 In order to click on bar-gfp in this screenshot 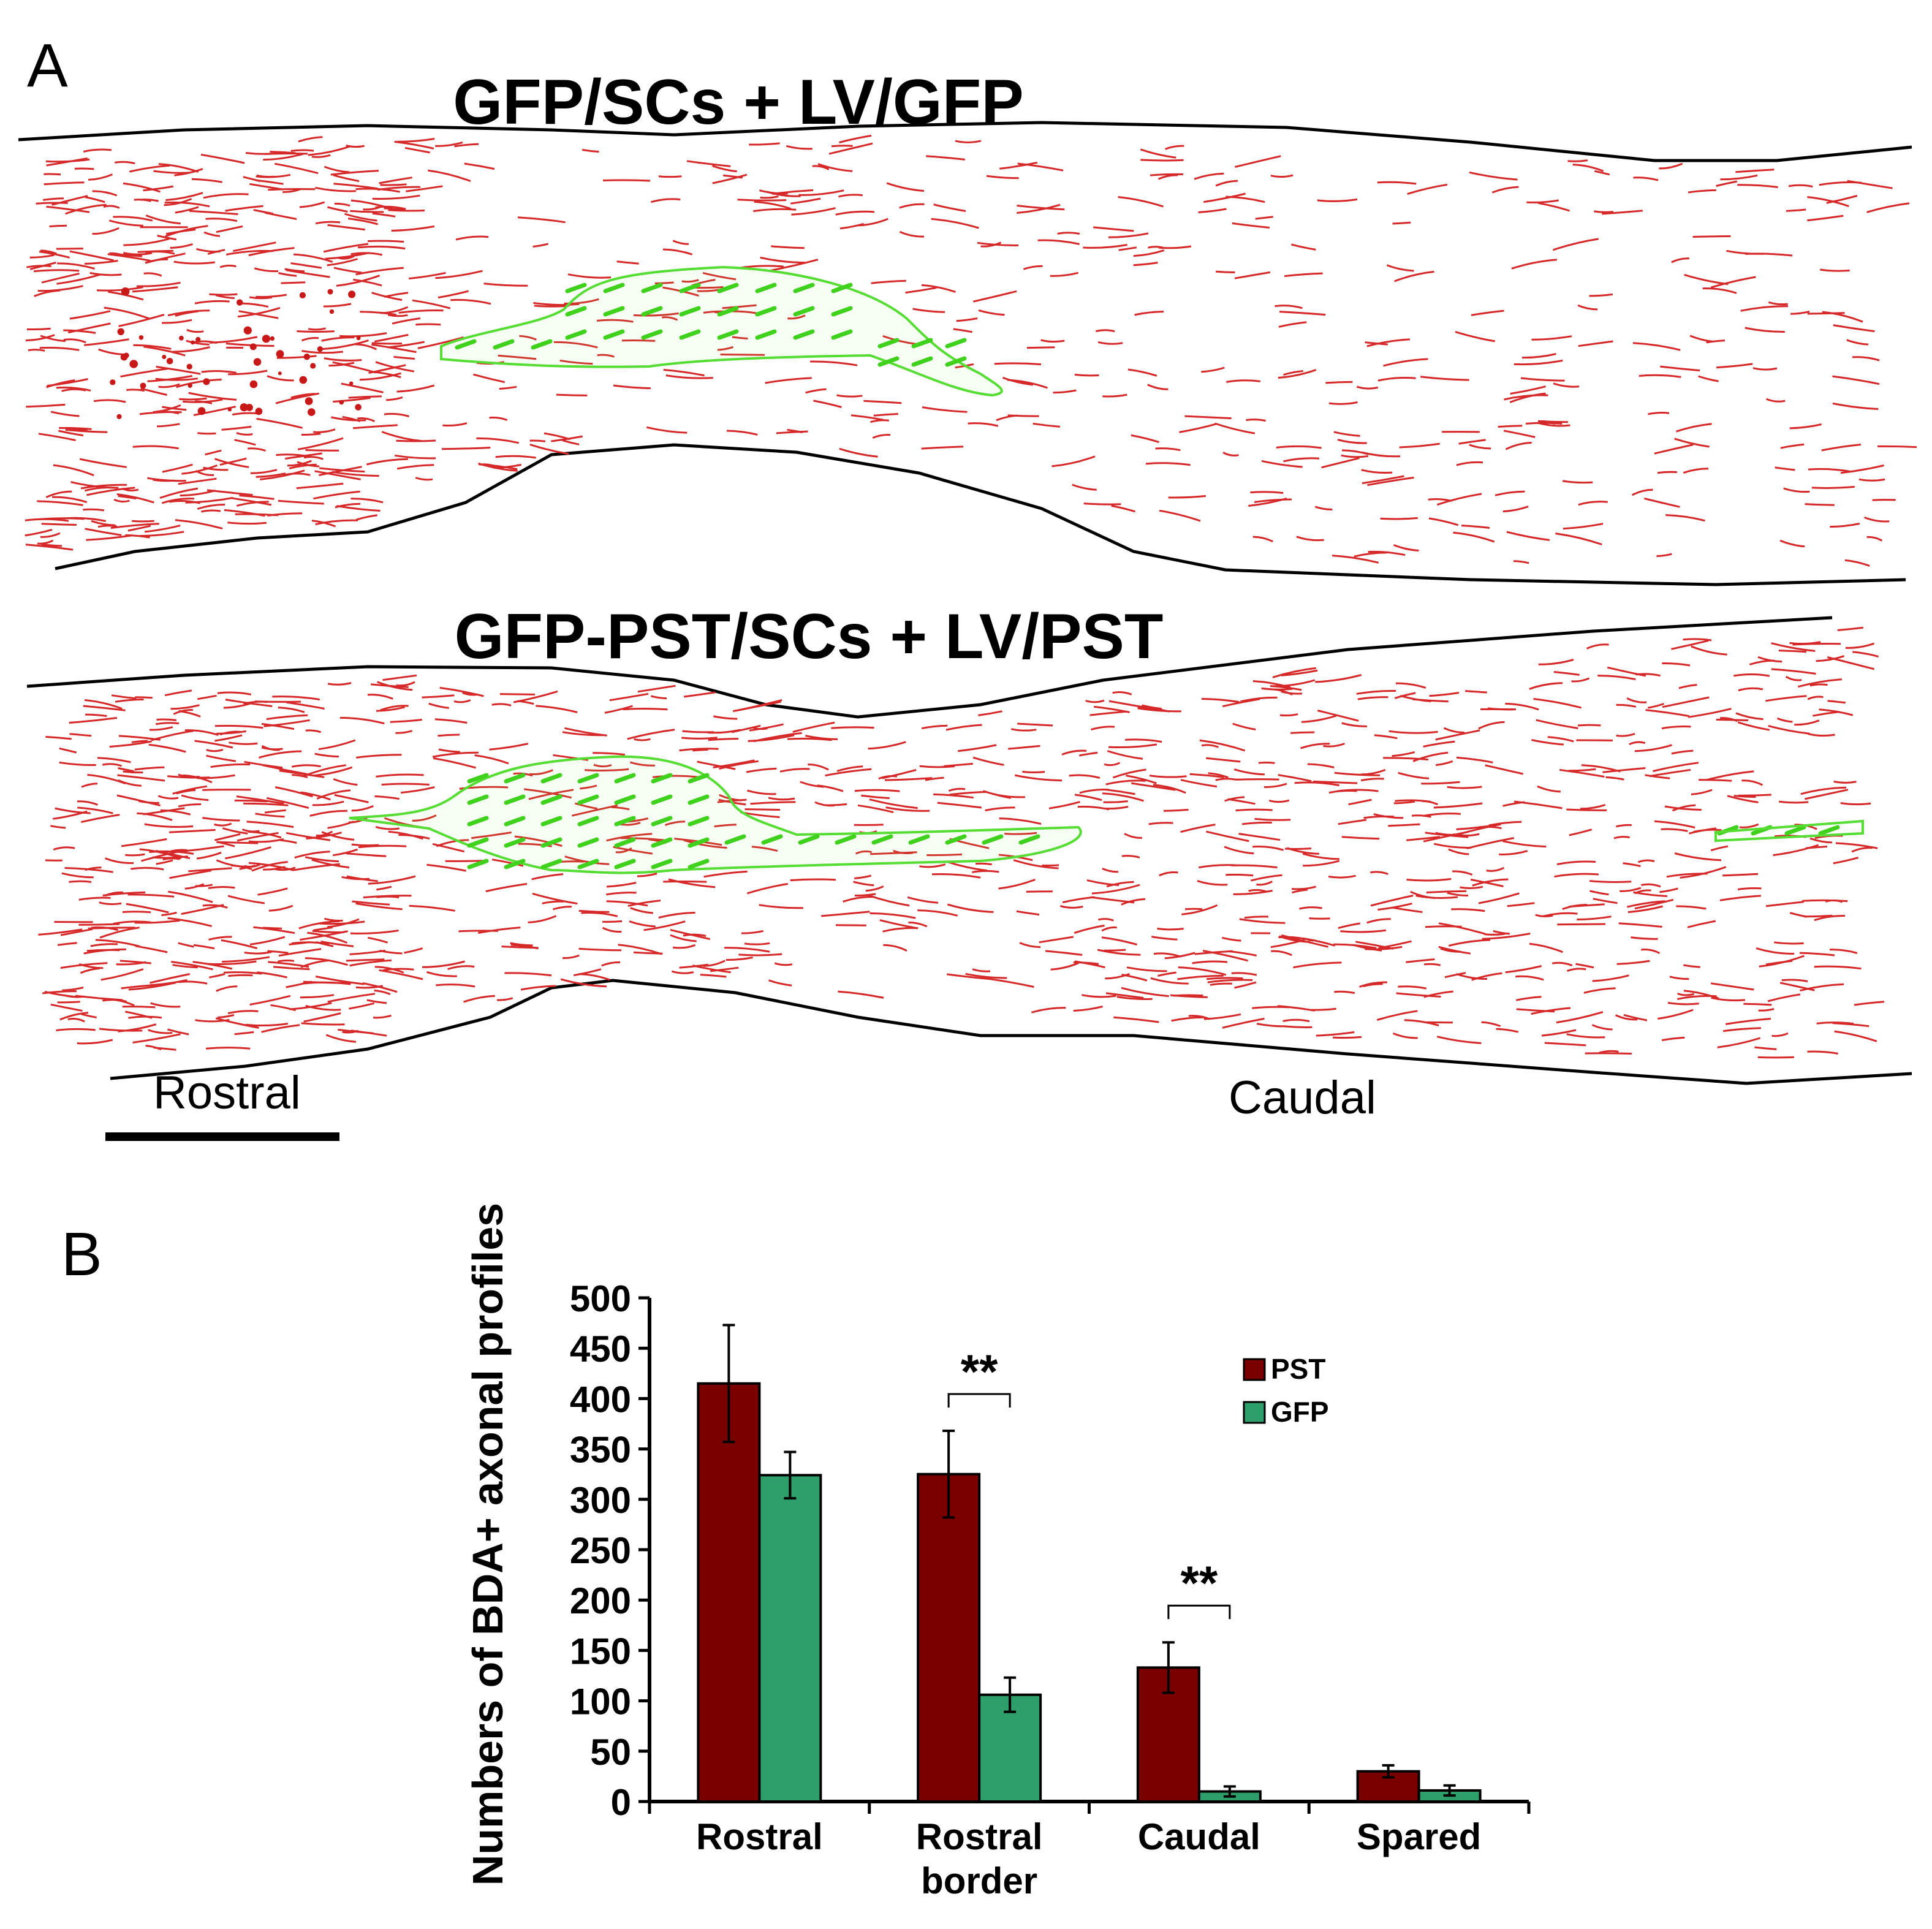, I will do `click(790, 1639)`.